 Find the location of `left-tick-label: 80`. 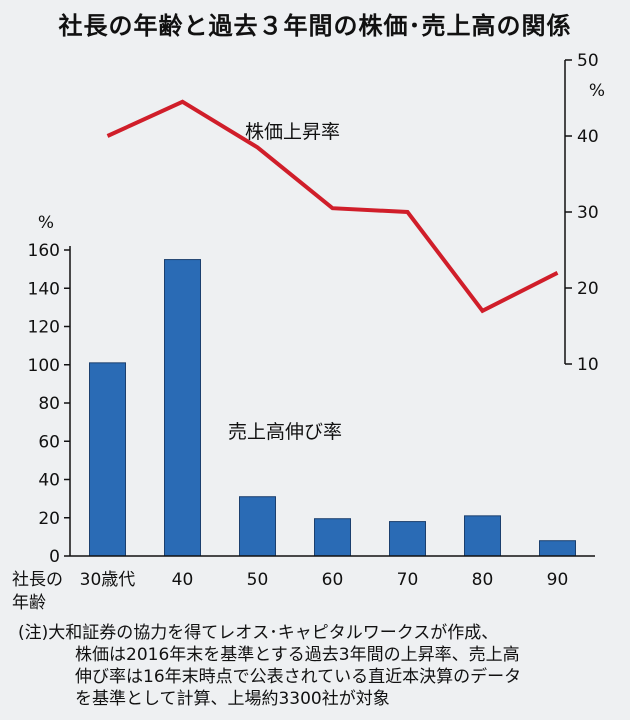

left-tick-label: 80 is located at coordinates (49, 404).